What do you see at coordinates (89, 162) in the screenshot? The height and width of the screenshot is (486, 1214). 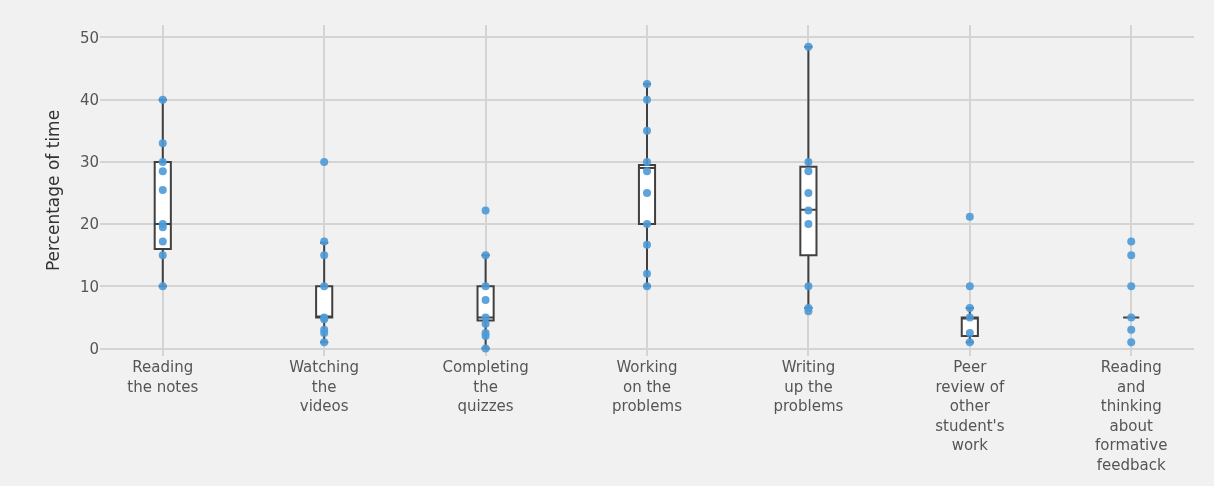 I see `y-tick-label: 30` at bounding box center [89, 162].